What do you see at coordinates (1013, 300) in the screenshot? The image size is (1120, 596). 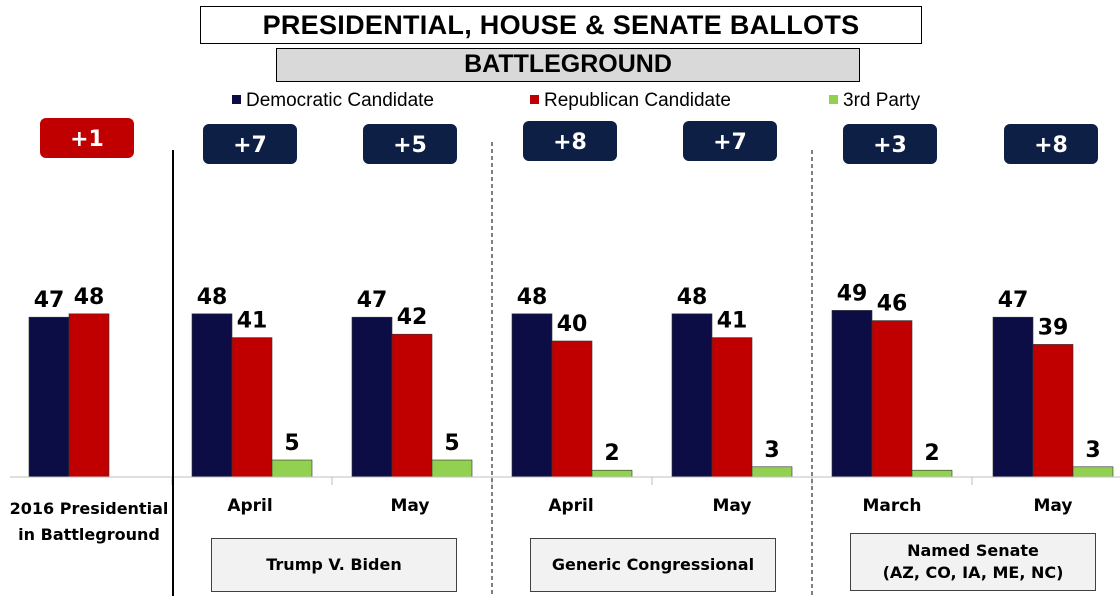 I see `value-label-dem-6: 47` at bounding box center [1013, 300].